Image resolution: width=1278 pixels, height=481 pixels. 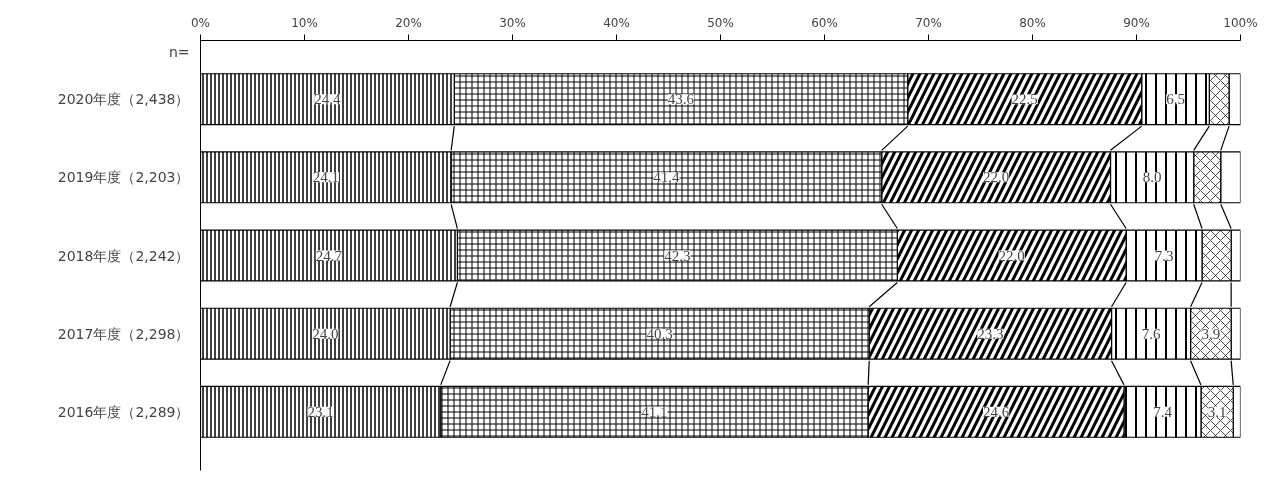 I want to click on x-tick-label: 100%, so click(x=1240, y=22).